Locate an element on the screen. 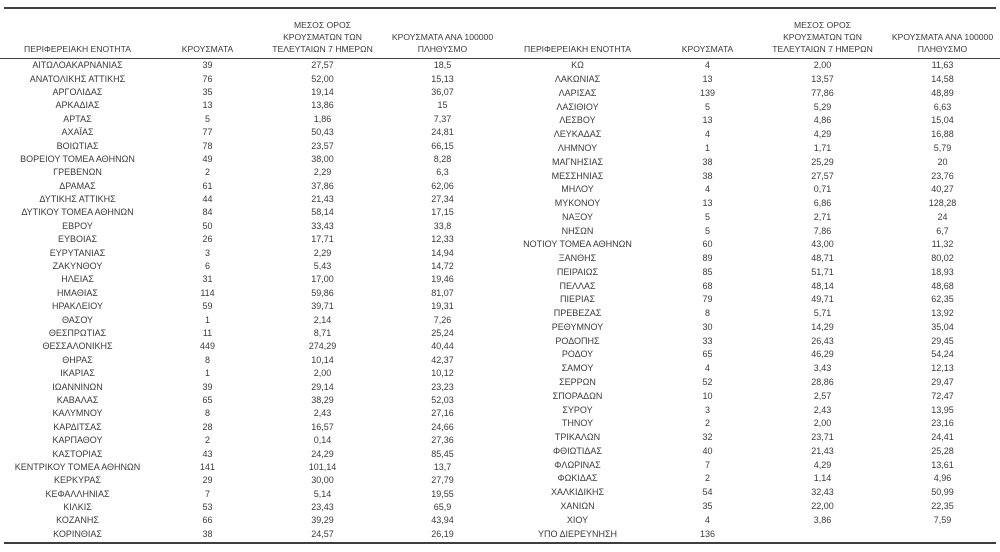 This screenshot has width=1000, height=552. cases-cell: 449 is located at coordinates (207, 346).